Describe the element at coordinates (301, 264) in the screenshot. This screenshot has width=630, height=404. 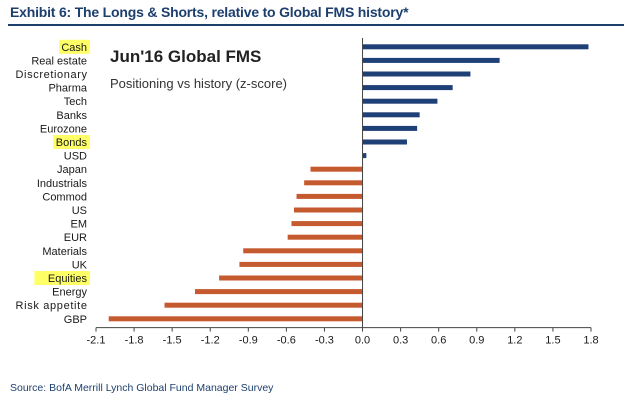
I see `bar-uk` at that location.